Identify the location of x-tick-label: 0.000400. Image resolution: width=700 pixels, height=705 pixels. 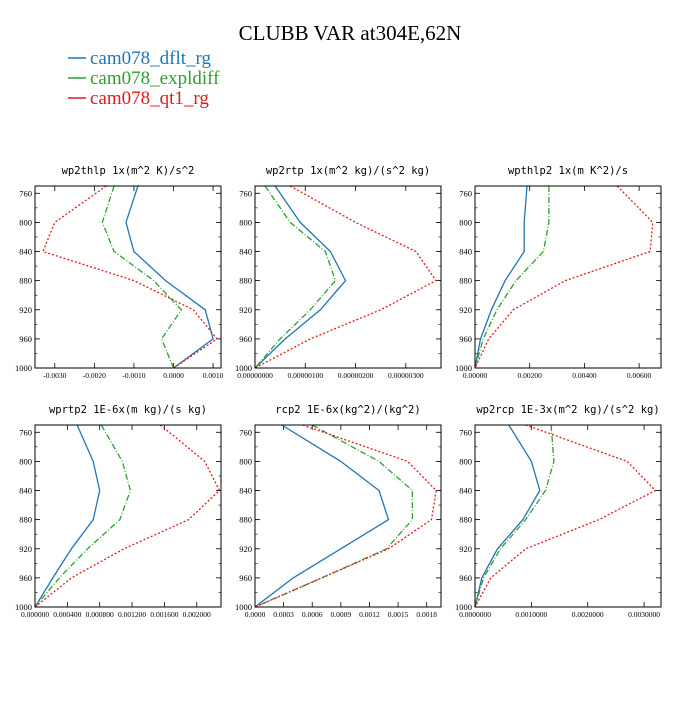
(67, 614).